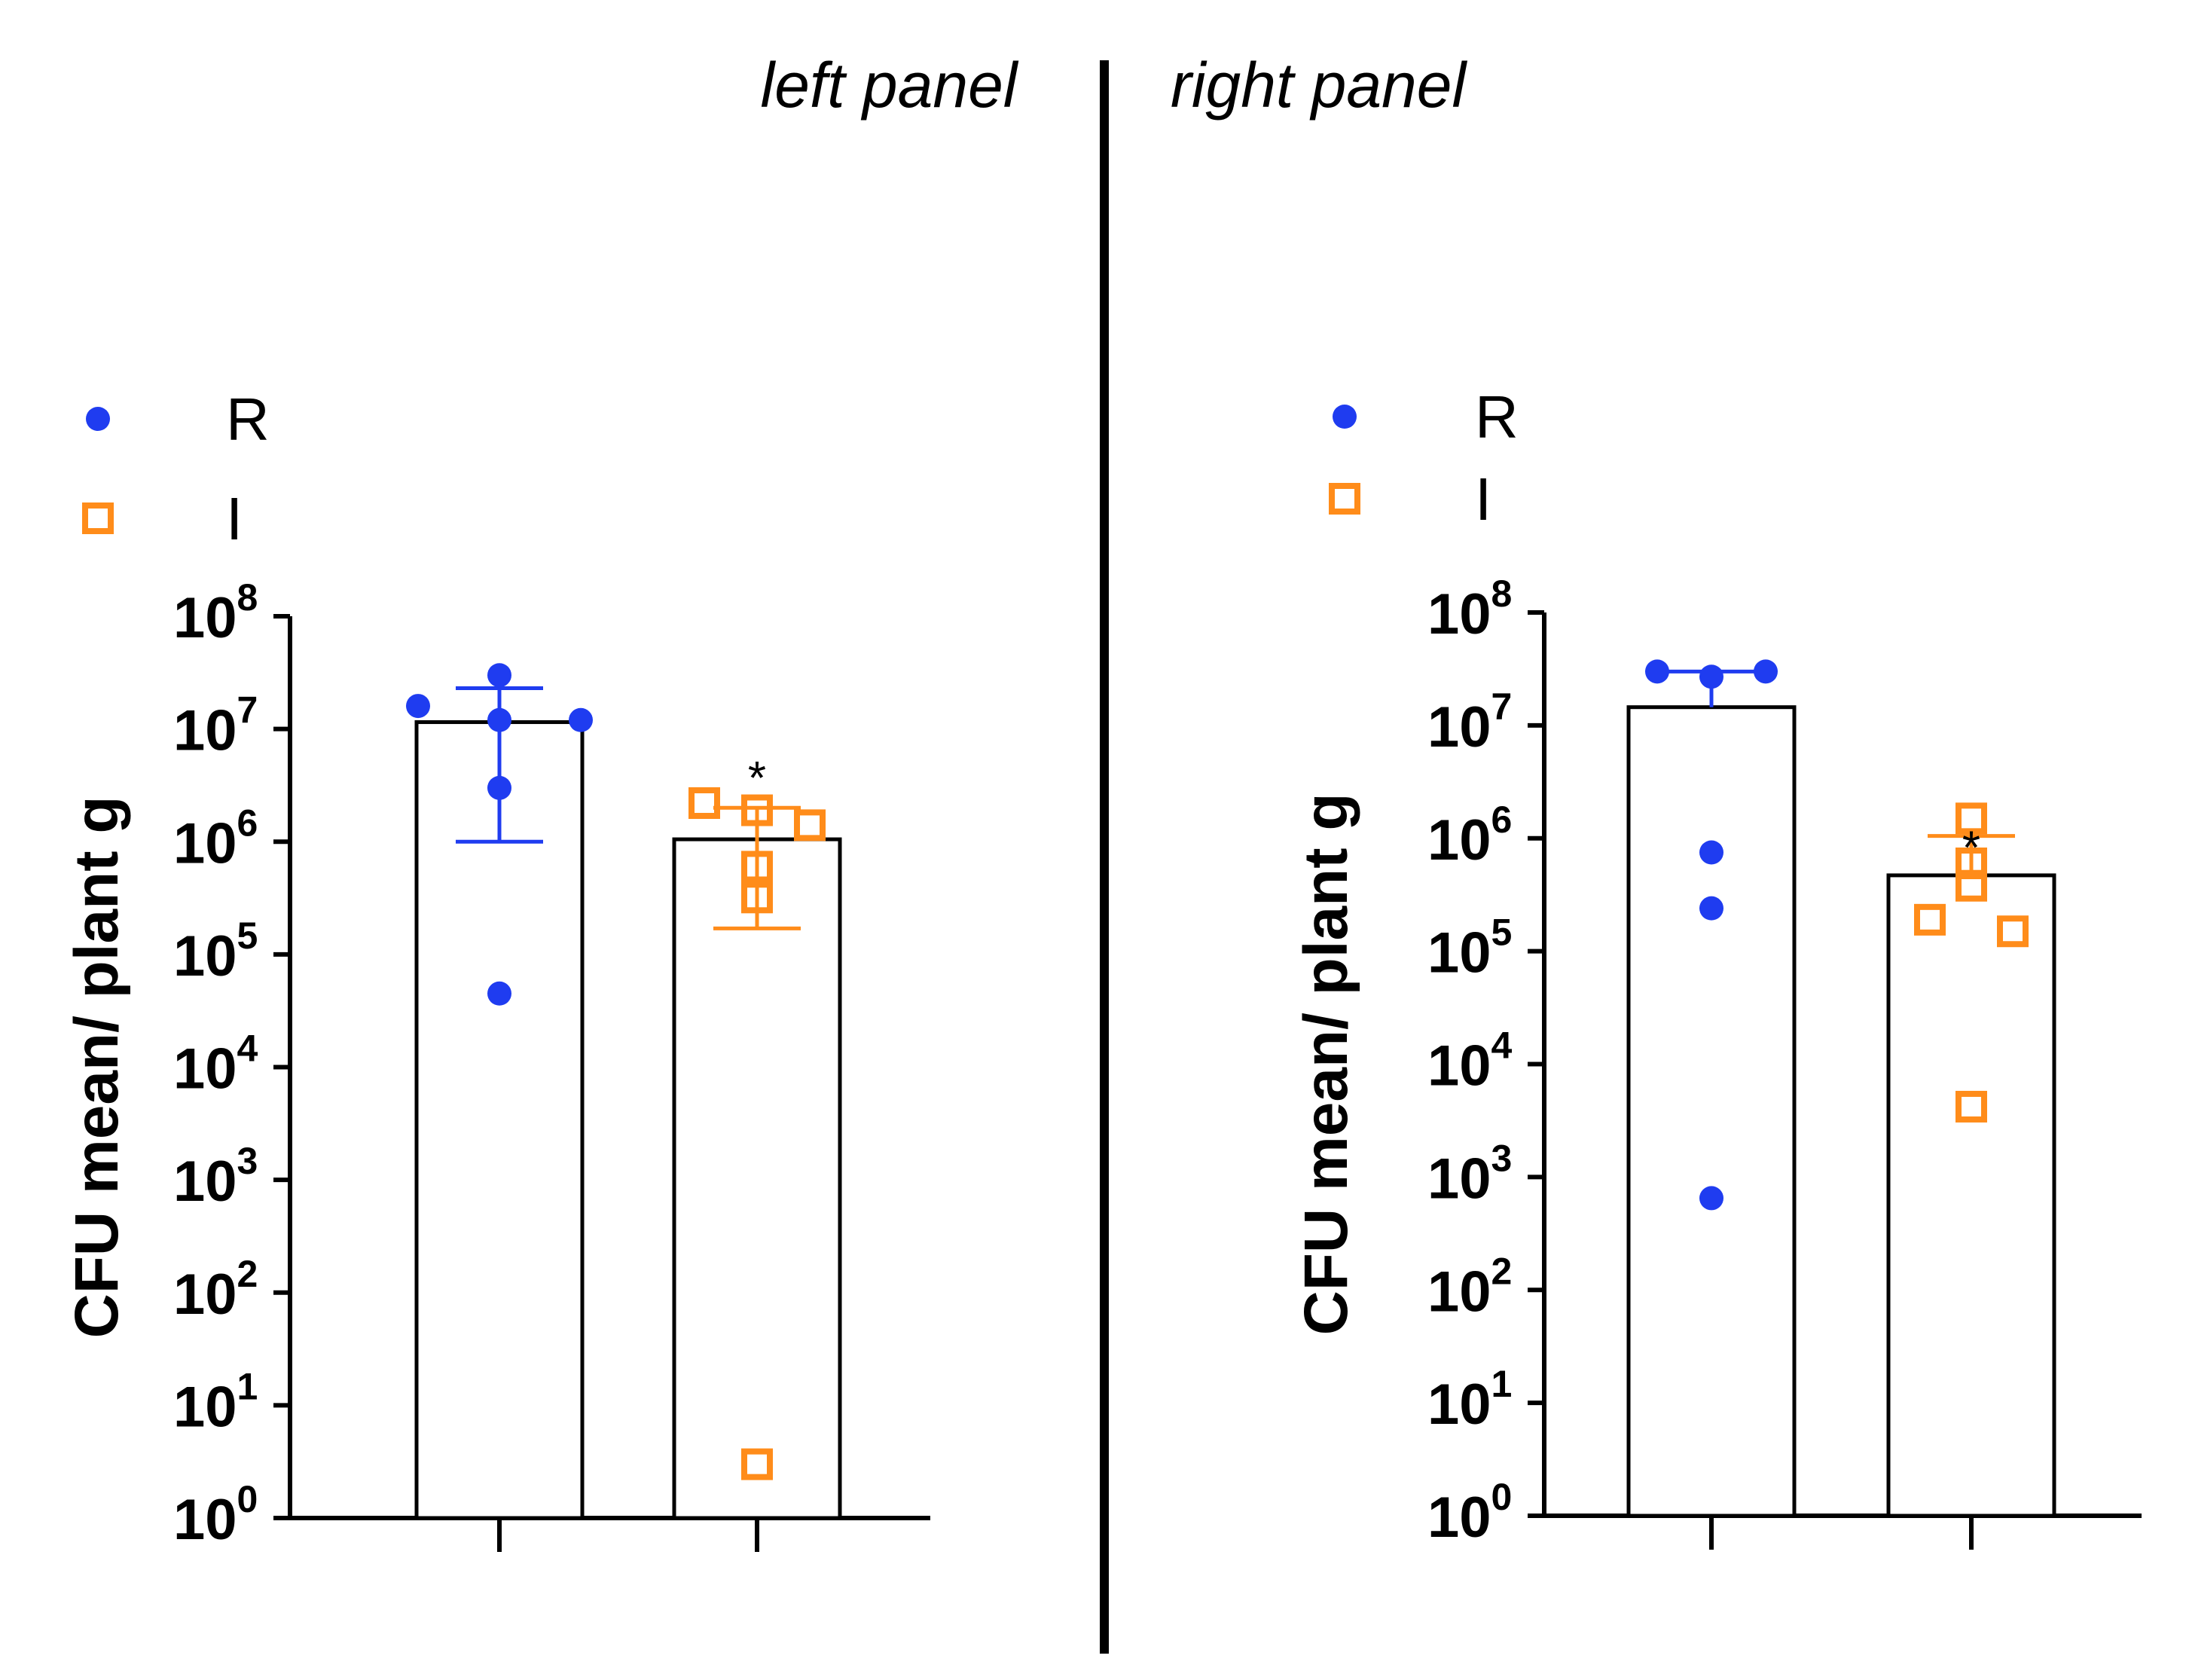 This screenshot has height=1680, width=2186. What do you see at coordinates (1319, 85) in the screenshot?
I see `right-panel-title: right panel` at bounding box center [1319, 85].